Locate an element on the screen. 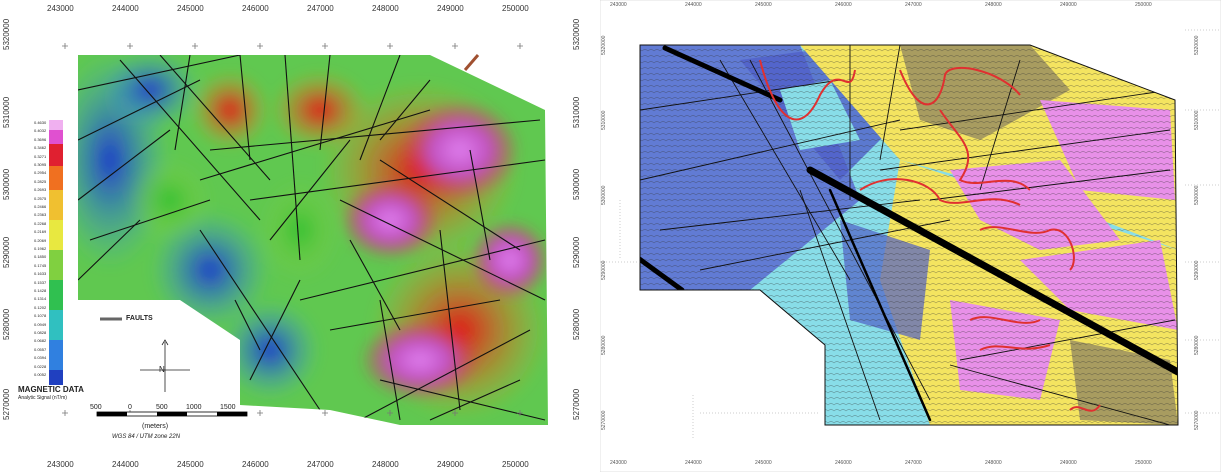  legend-value: 0.2693 is located at coordinates (40, 190).